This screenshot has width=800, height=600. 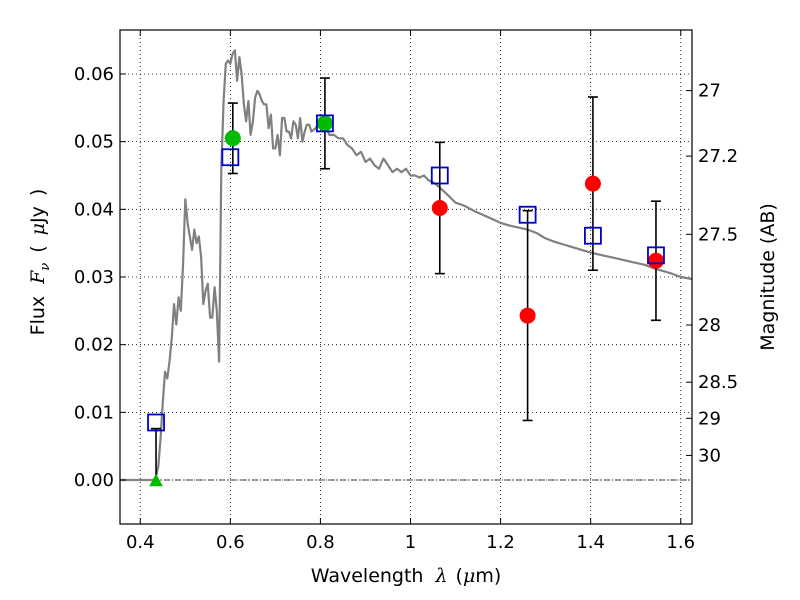 I want to click on mag-tick-label: 27.5, so click(x=718, y=234).